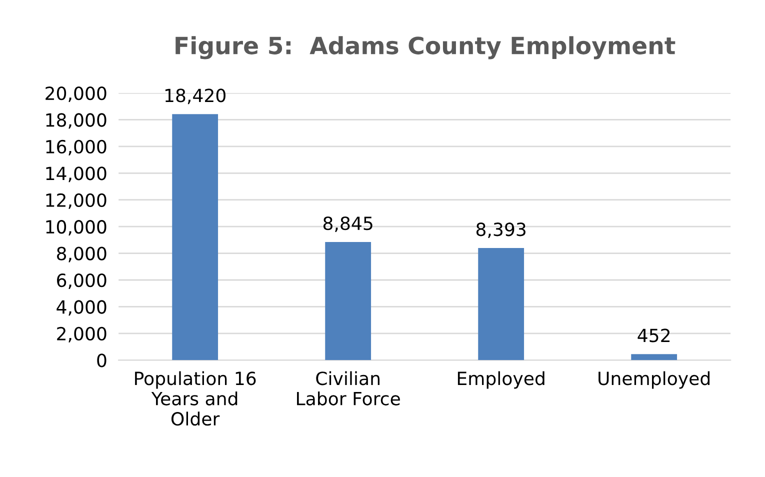  I want to click on y-tick-label: 20,000, so click(76, 94).